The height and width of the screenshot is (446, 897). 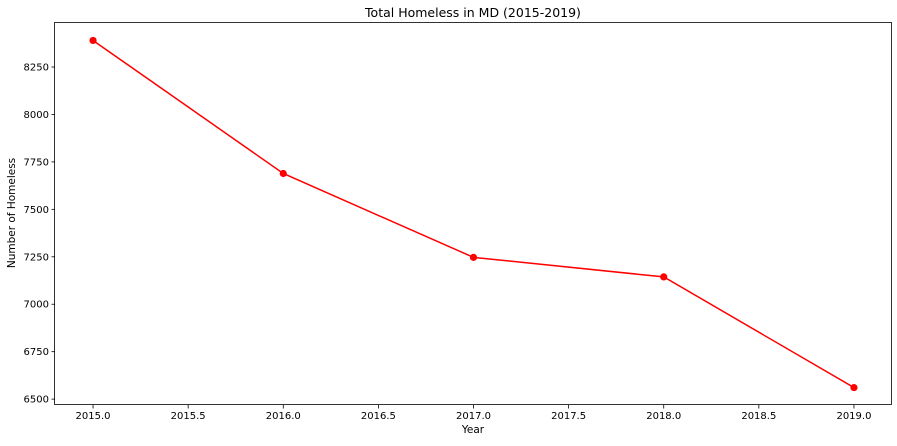 What do you see at coordinates (36, 210) in the screenshot?
I see `y-tick-label: 7500` at bounding box center [36, 210].